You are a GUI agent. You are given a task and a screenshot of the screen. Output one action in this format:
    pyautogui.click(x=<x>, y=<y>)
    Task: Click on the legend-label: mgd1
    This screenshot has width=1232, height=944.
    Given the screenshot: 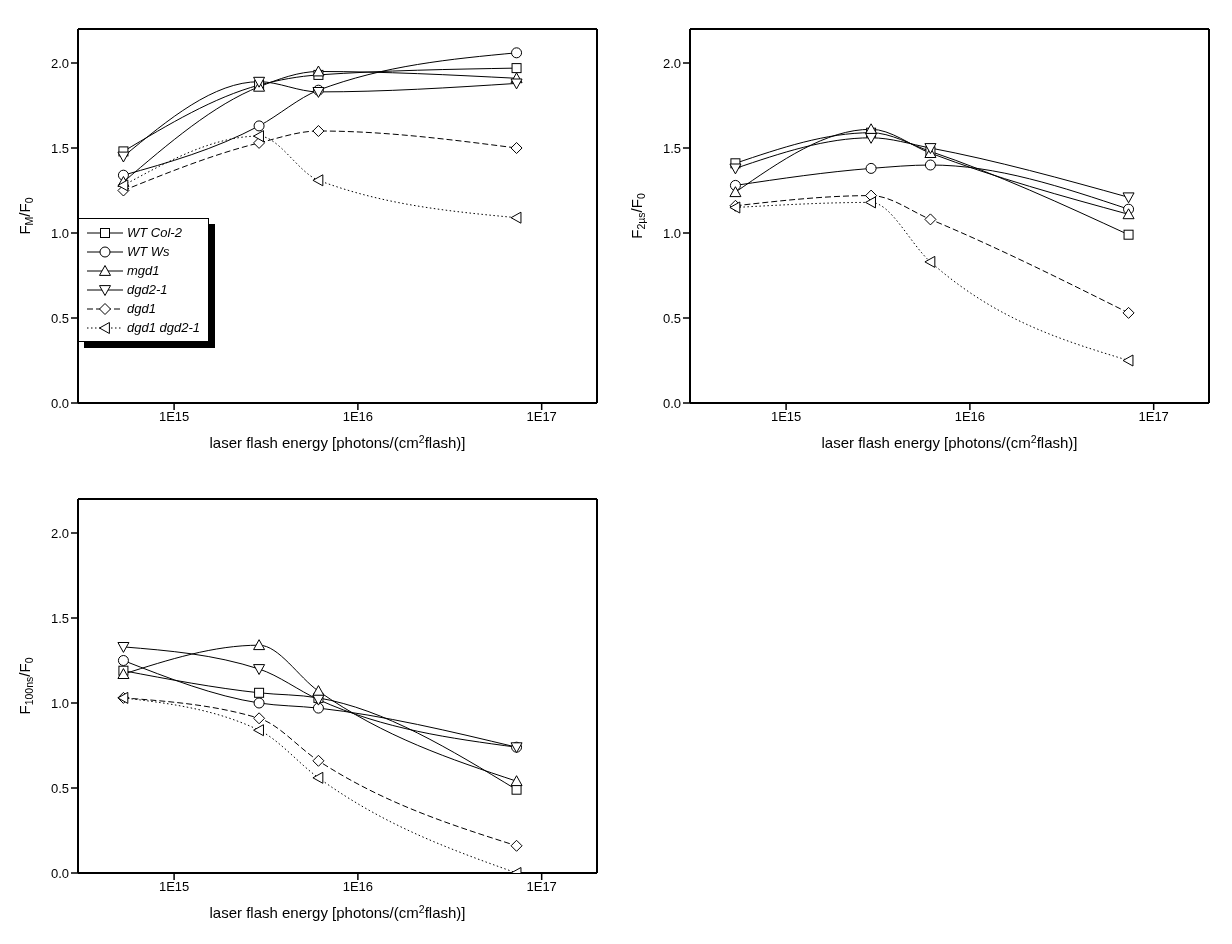 What is the action you would take?
    pyautogui.click(x=143, y=270)
    